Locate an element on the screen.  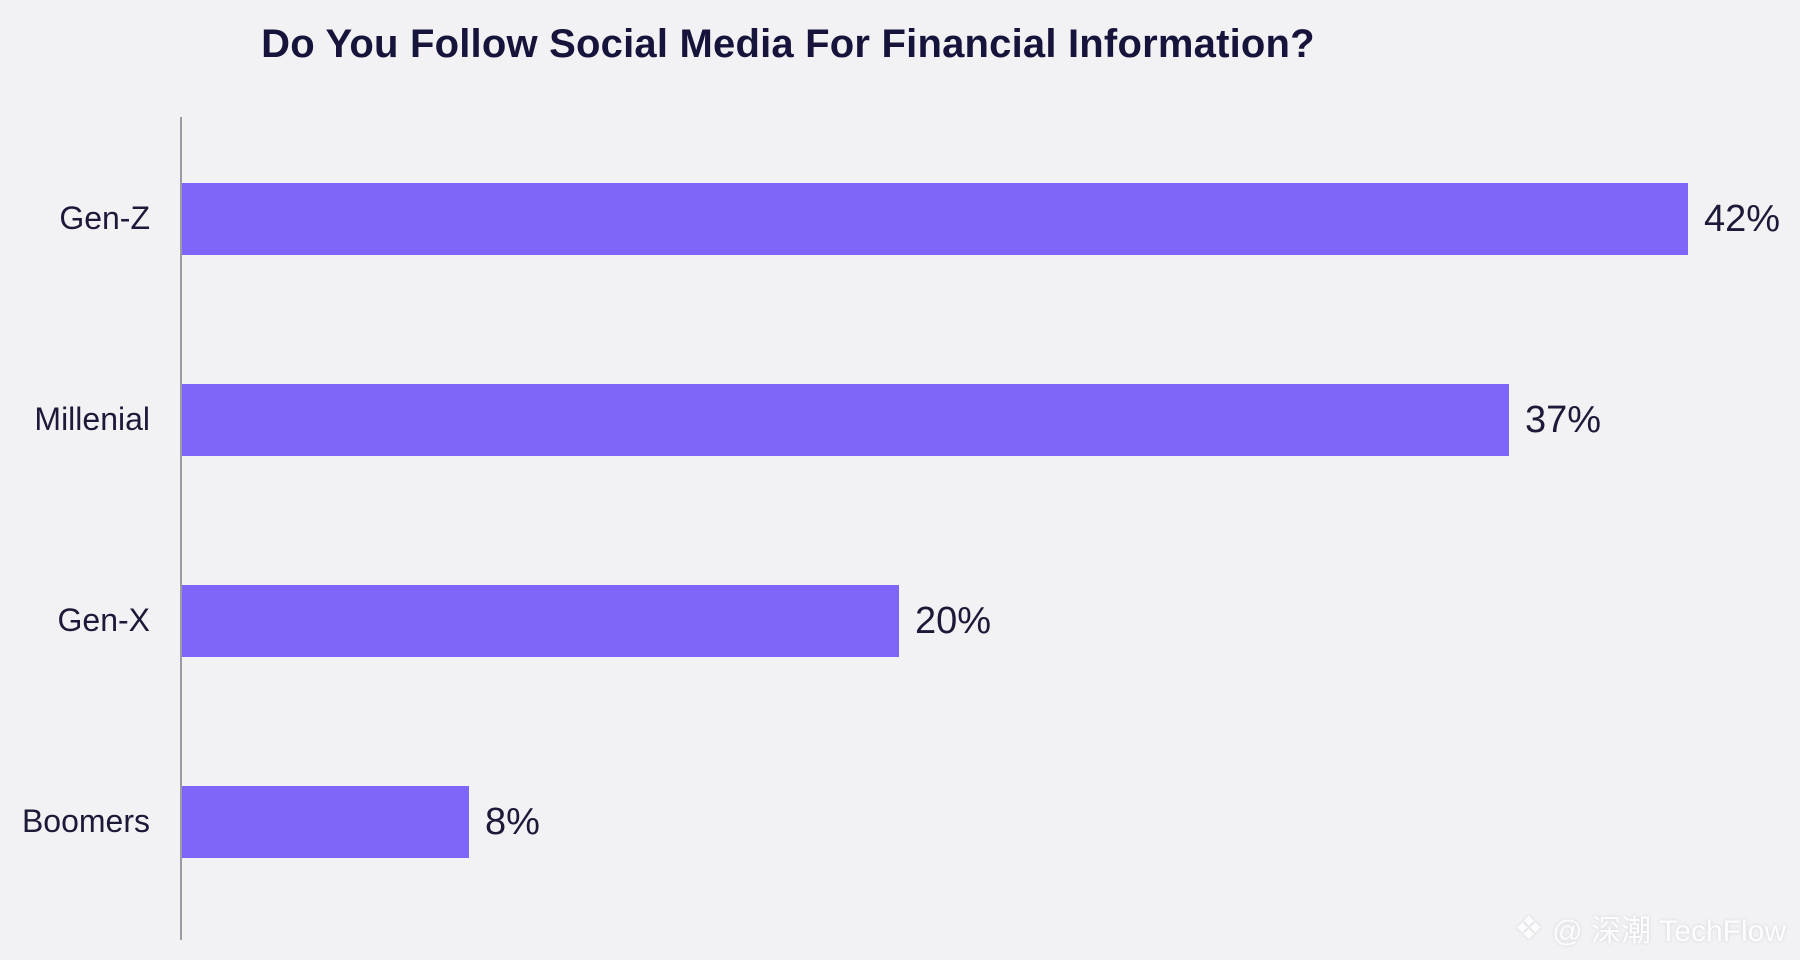
value-label: 20% is located at coordinates (953, 620).